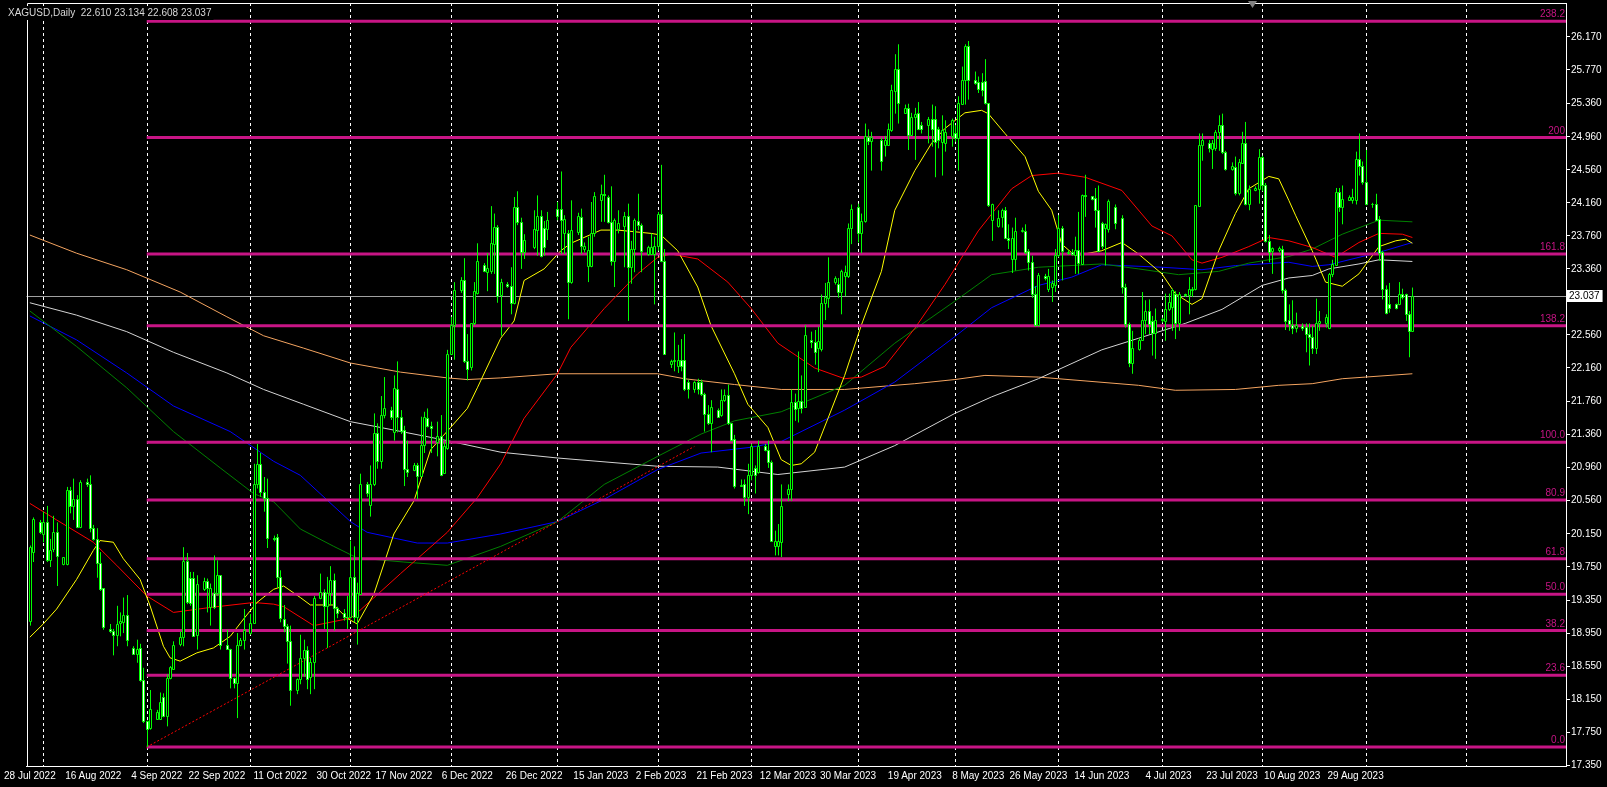 The height and width of the screenshot is (787, 1607). What do you see at coordinates (1232, 775) in the screenshot?
I see `x-tick-label: 23 Jul 2023` at bounding box center [1232, 775].